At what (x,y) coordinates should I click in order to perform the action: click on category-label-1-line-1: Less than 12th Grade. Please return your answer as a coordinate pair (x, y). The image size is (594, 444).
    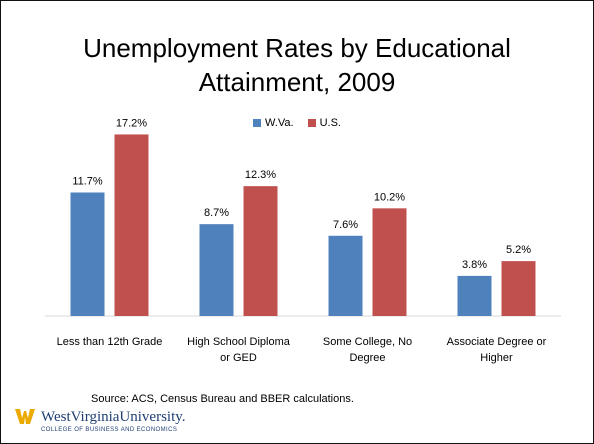
    Looking at the image, I should click on (110, 342).